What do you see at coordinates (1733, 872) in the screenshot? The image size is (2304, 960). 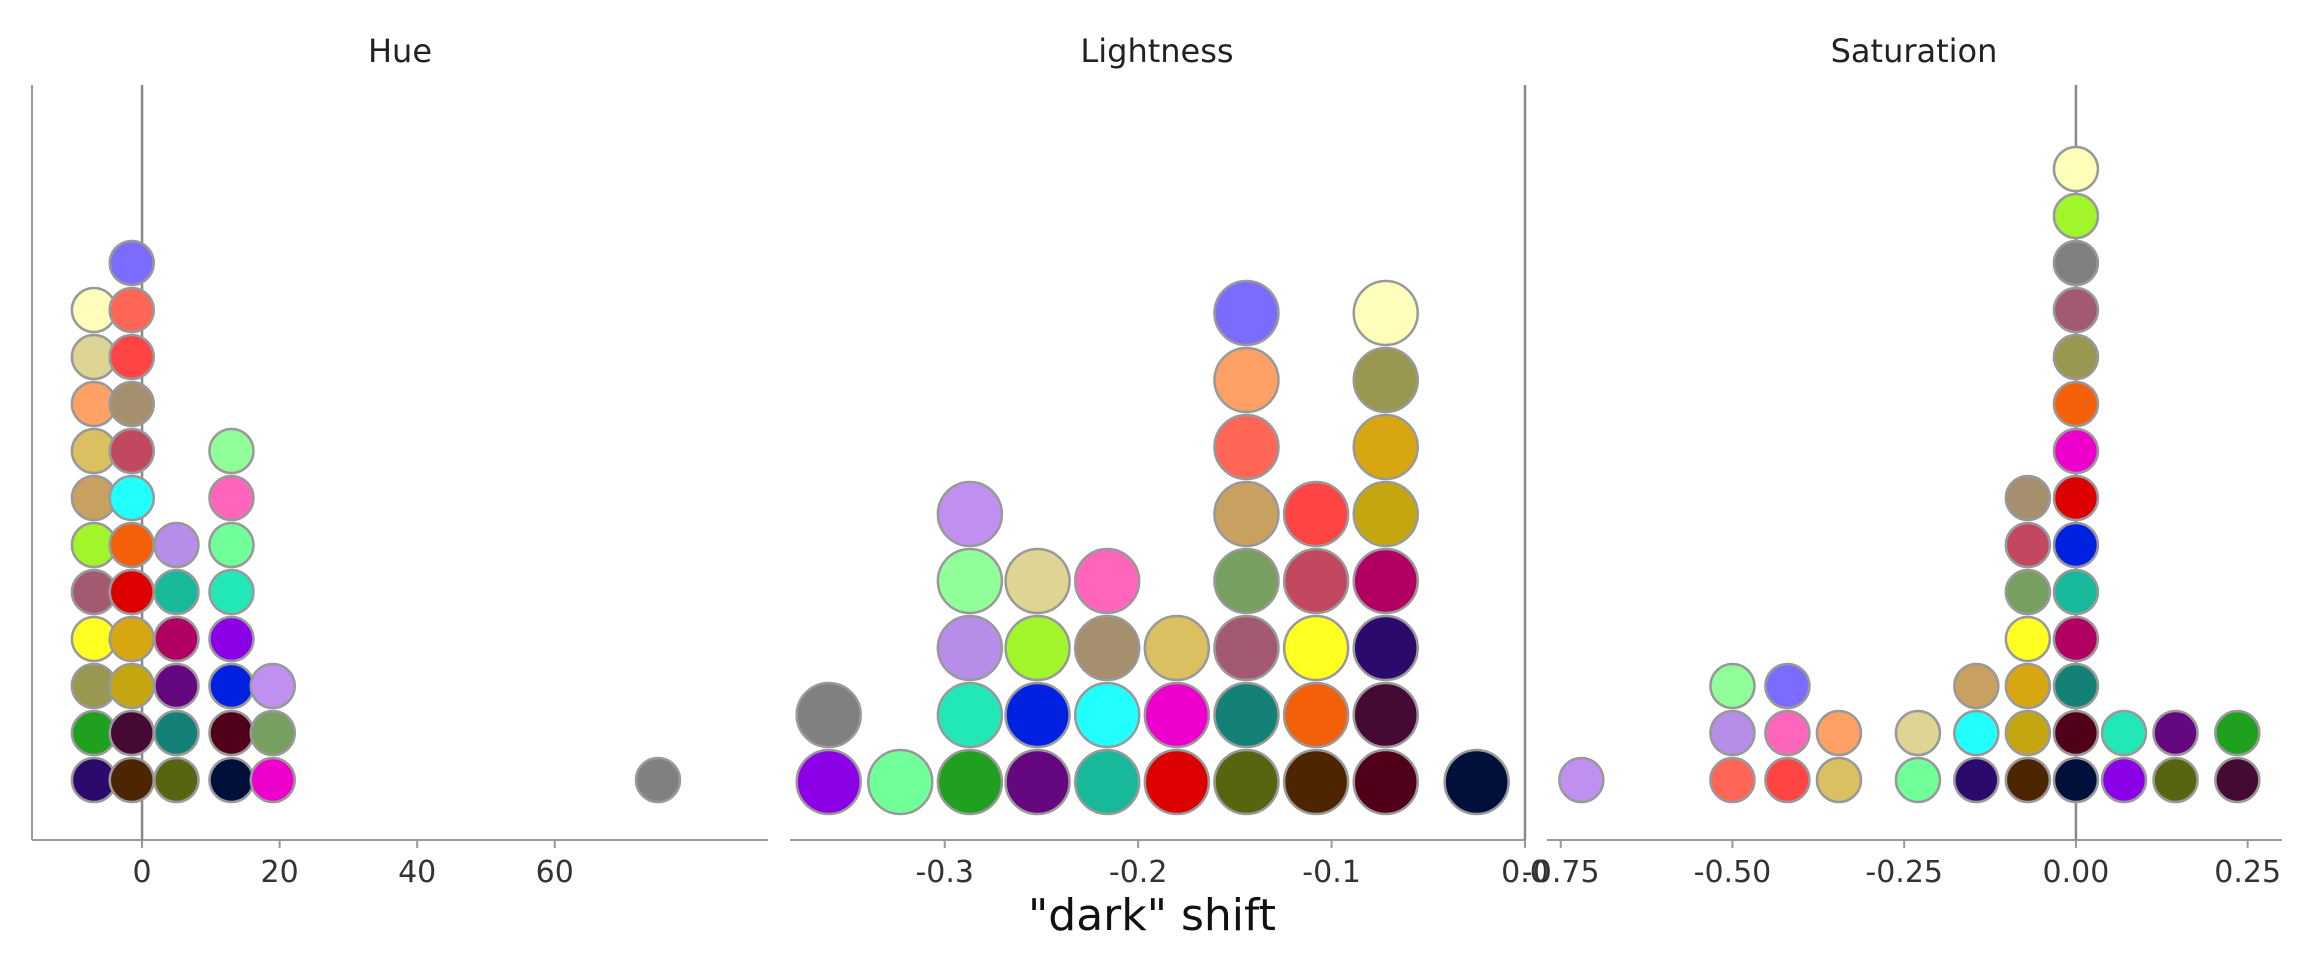 I see `x-tick-label: -0.50` at bounding box center [1733, 872].